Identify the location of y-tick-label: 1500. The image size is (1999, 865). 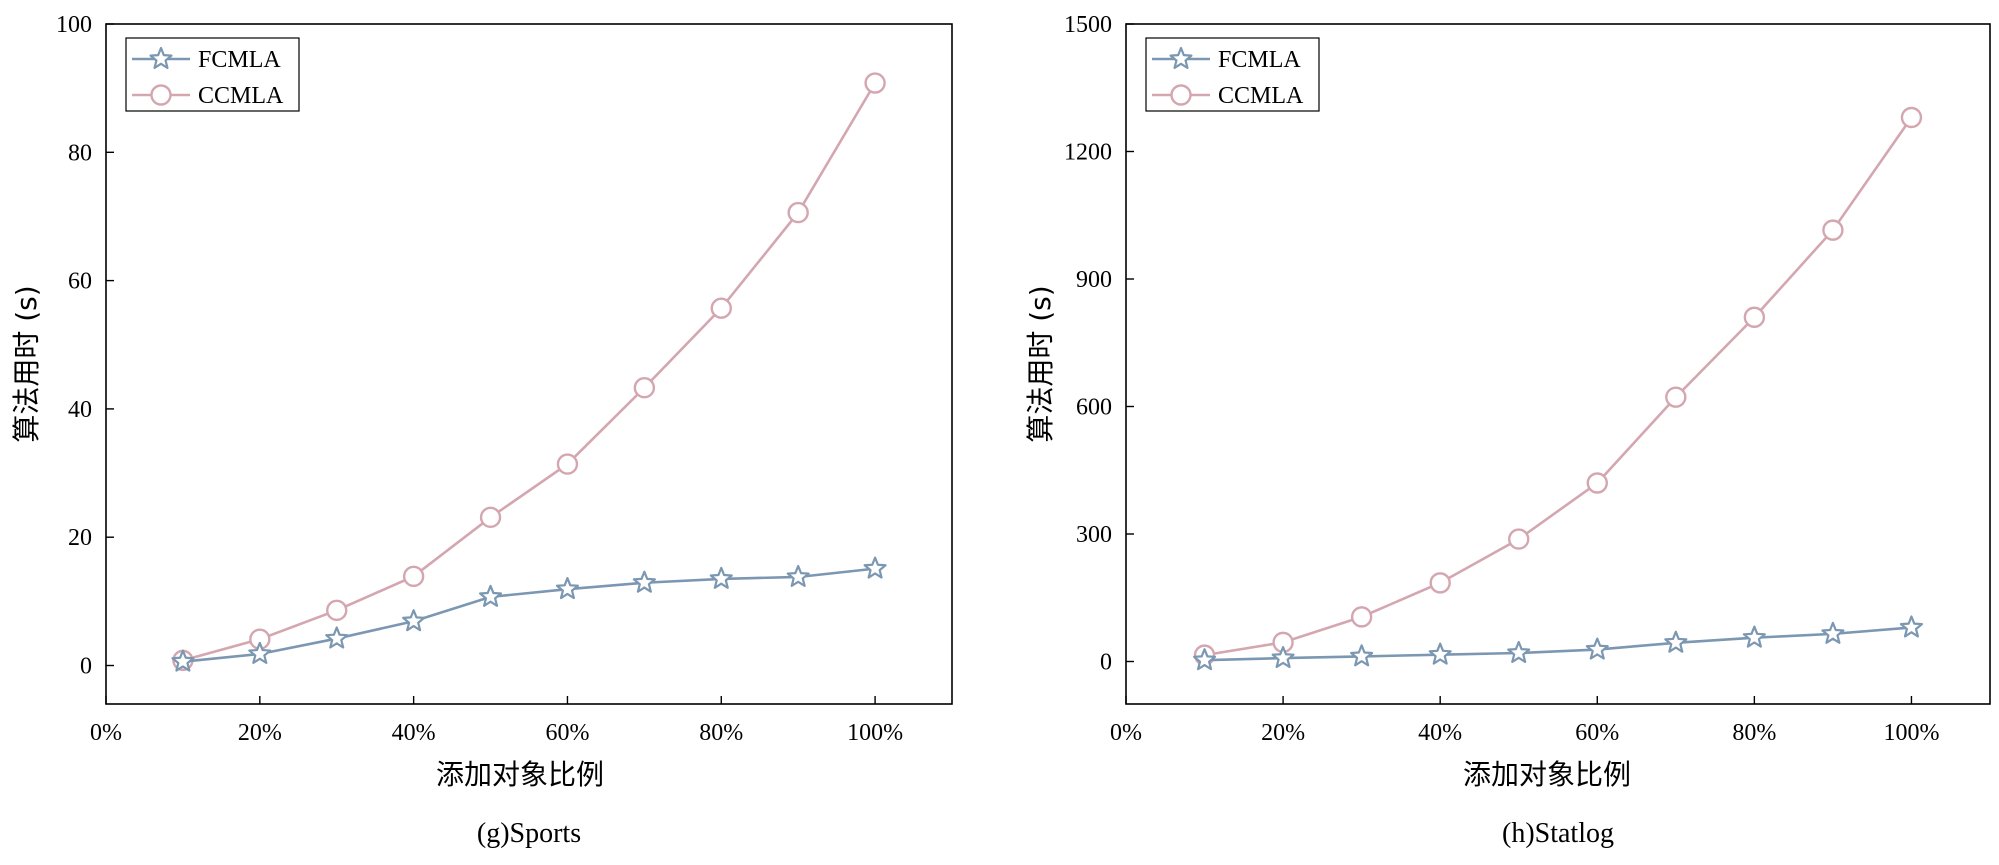
(1088, 25).